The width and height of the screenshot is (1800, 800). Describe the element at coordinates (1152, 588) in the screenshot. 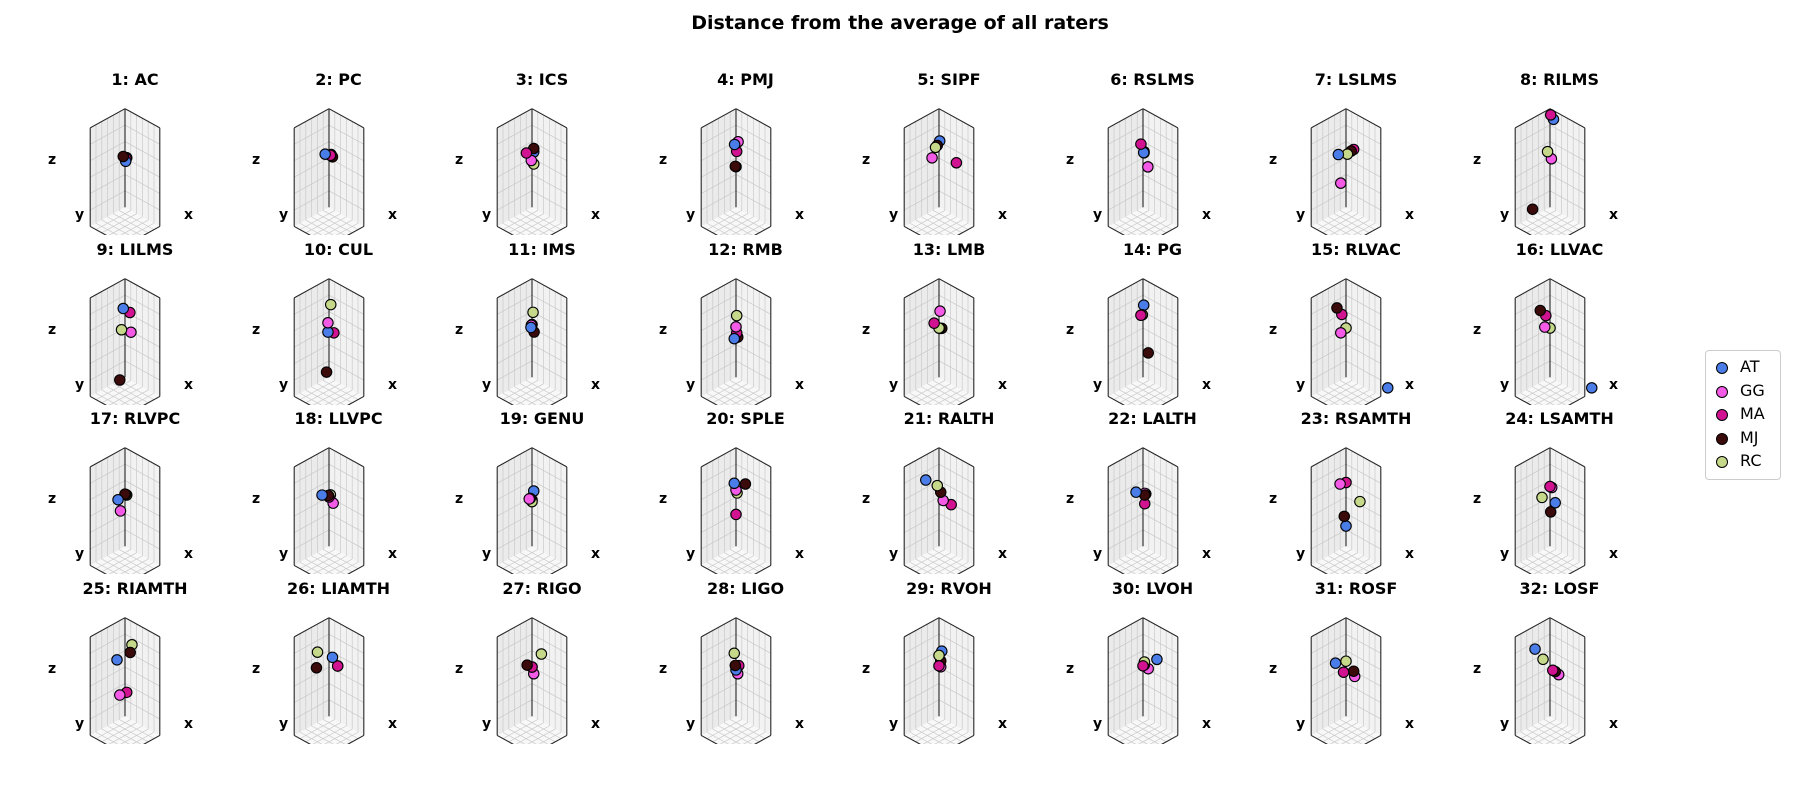

I see `subplot-title: 30: LVOH` at that location.